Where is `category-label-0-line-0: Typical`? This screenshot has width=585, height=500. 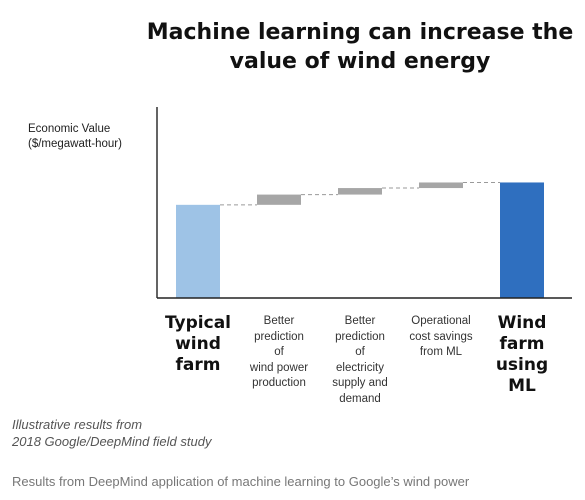
category-label-0-line-0: Typical is located at coordinates (198, 323).